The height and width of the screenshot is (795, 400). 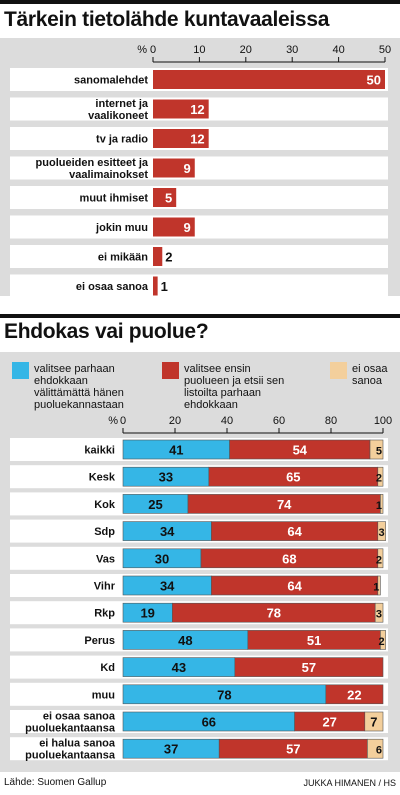 What do you see at coordinates (123, 421) in the screenshot?
I see `chart2-tick-label: 0` at bounding box center [123, 421].